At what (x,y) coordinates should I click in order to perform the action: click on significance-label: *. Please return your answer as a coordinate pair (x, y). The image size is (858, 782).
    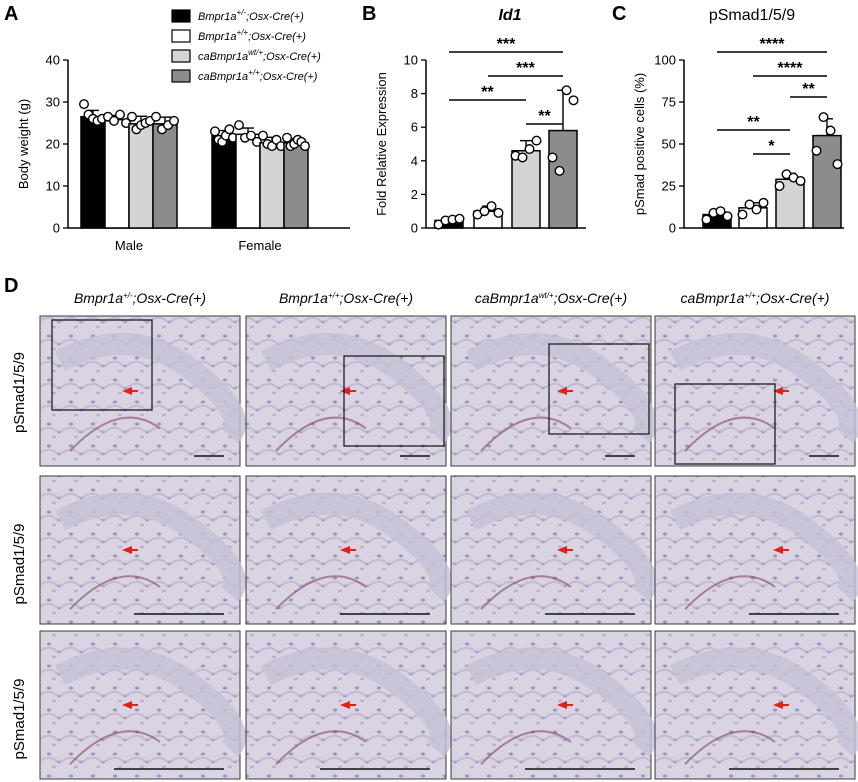
    Looking at the image, I should click on (771, 146).